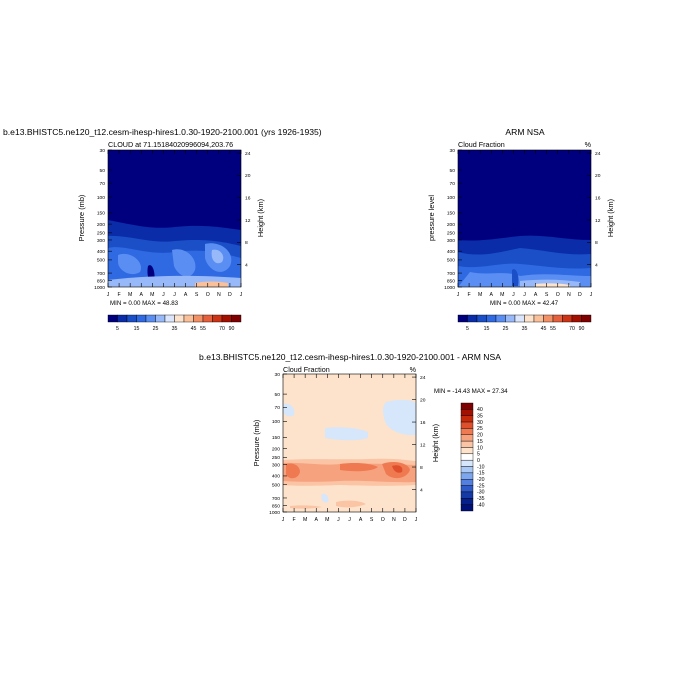 Image resolution: width=700 pixels, height=700 pixels. I want to click on colorbar-label: 0, so click(478, 461).